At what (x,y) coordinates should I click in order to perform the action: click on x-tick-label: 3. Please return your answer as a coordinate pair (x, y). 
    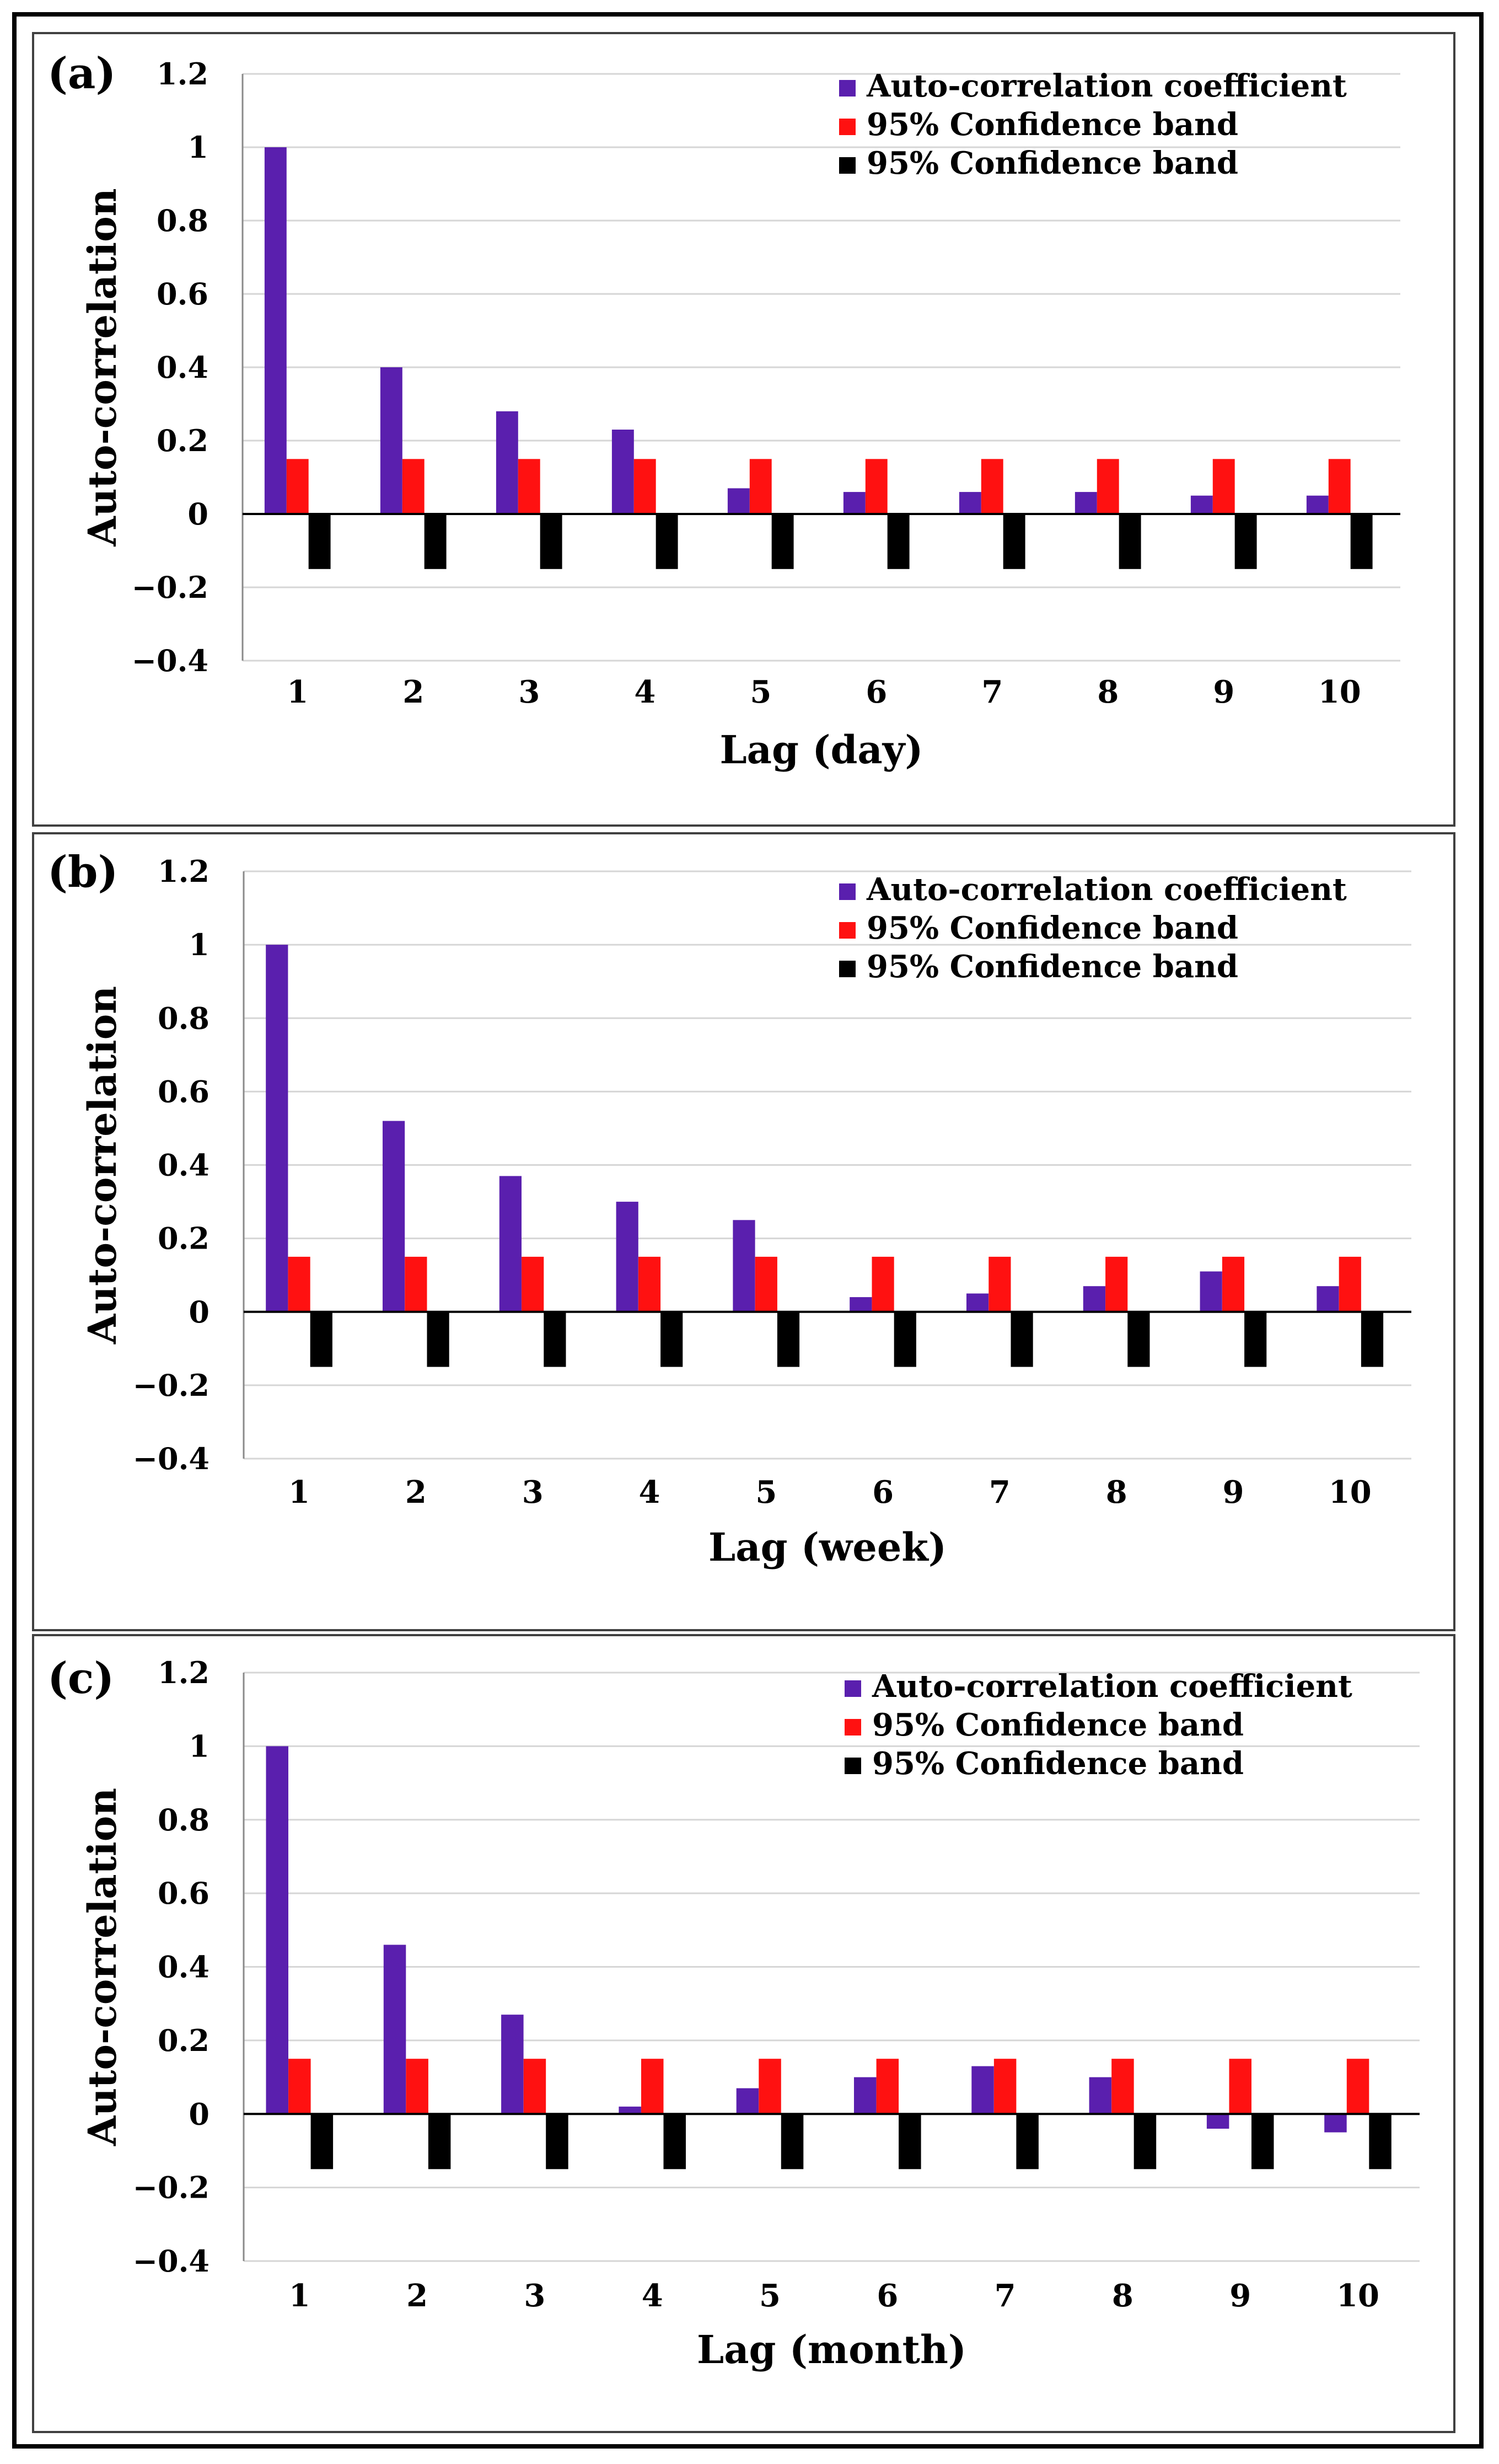
    Looking at the image, I should click on (529, 692).